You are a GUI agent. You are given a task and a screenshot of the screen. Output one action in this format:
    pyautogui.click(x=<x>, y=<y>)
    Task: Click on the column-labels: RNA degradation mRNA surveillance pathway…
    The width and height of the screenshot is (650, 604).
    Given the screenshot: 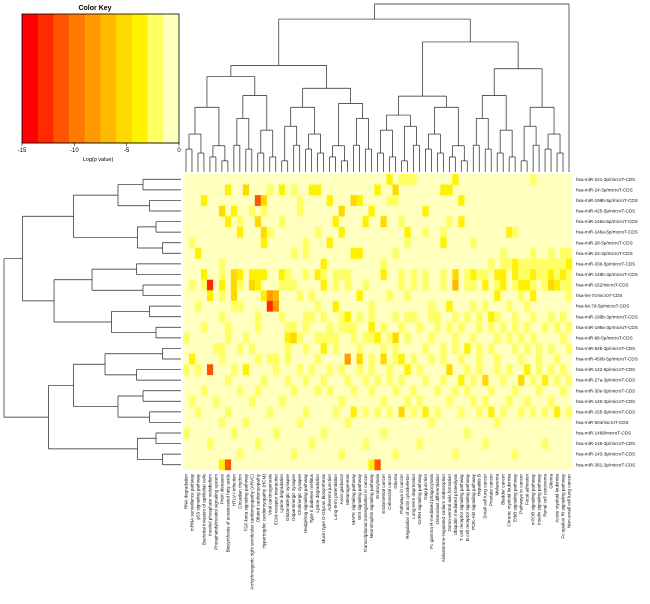 What is the action you would take?
    pyautogui.click(x=377, y=531)
    